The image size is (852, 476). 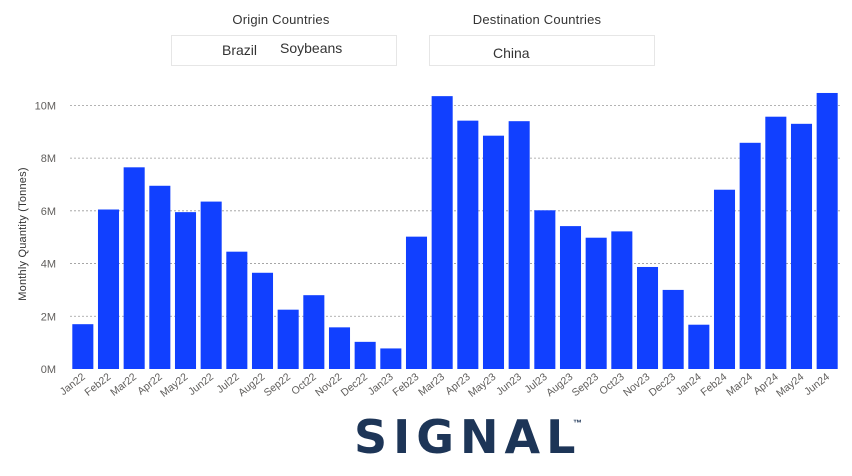 What do you see at coordinates (185, 290) in the screenshot?
I see `bar-May22` at bounding box center [185, 290].